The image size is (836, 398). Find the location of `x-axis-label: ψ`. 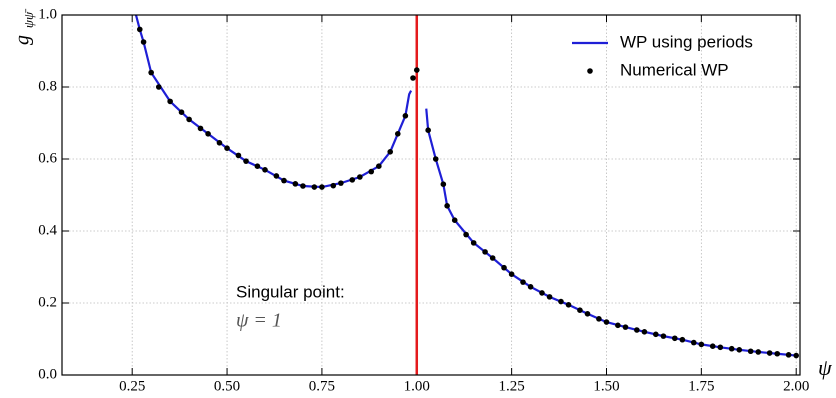

x-axis-label: ψ is located at coordinates (825, 367).